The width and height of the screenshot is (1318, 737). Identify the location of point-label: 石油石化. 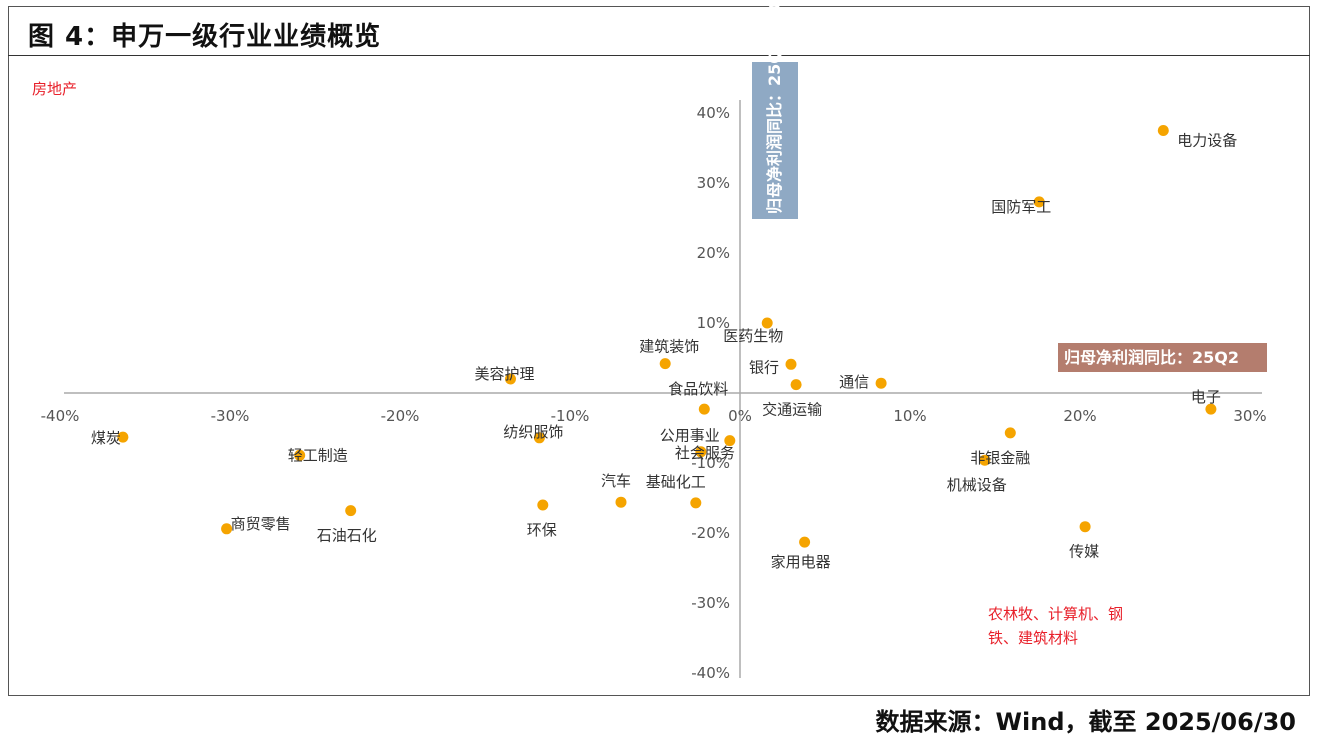
(347, 536).